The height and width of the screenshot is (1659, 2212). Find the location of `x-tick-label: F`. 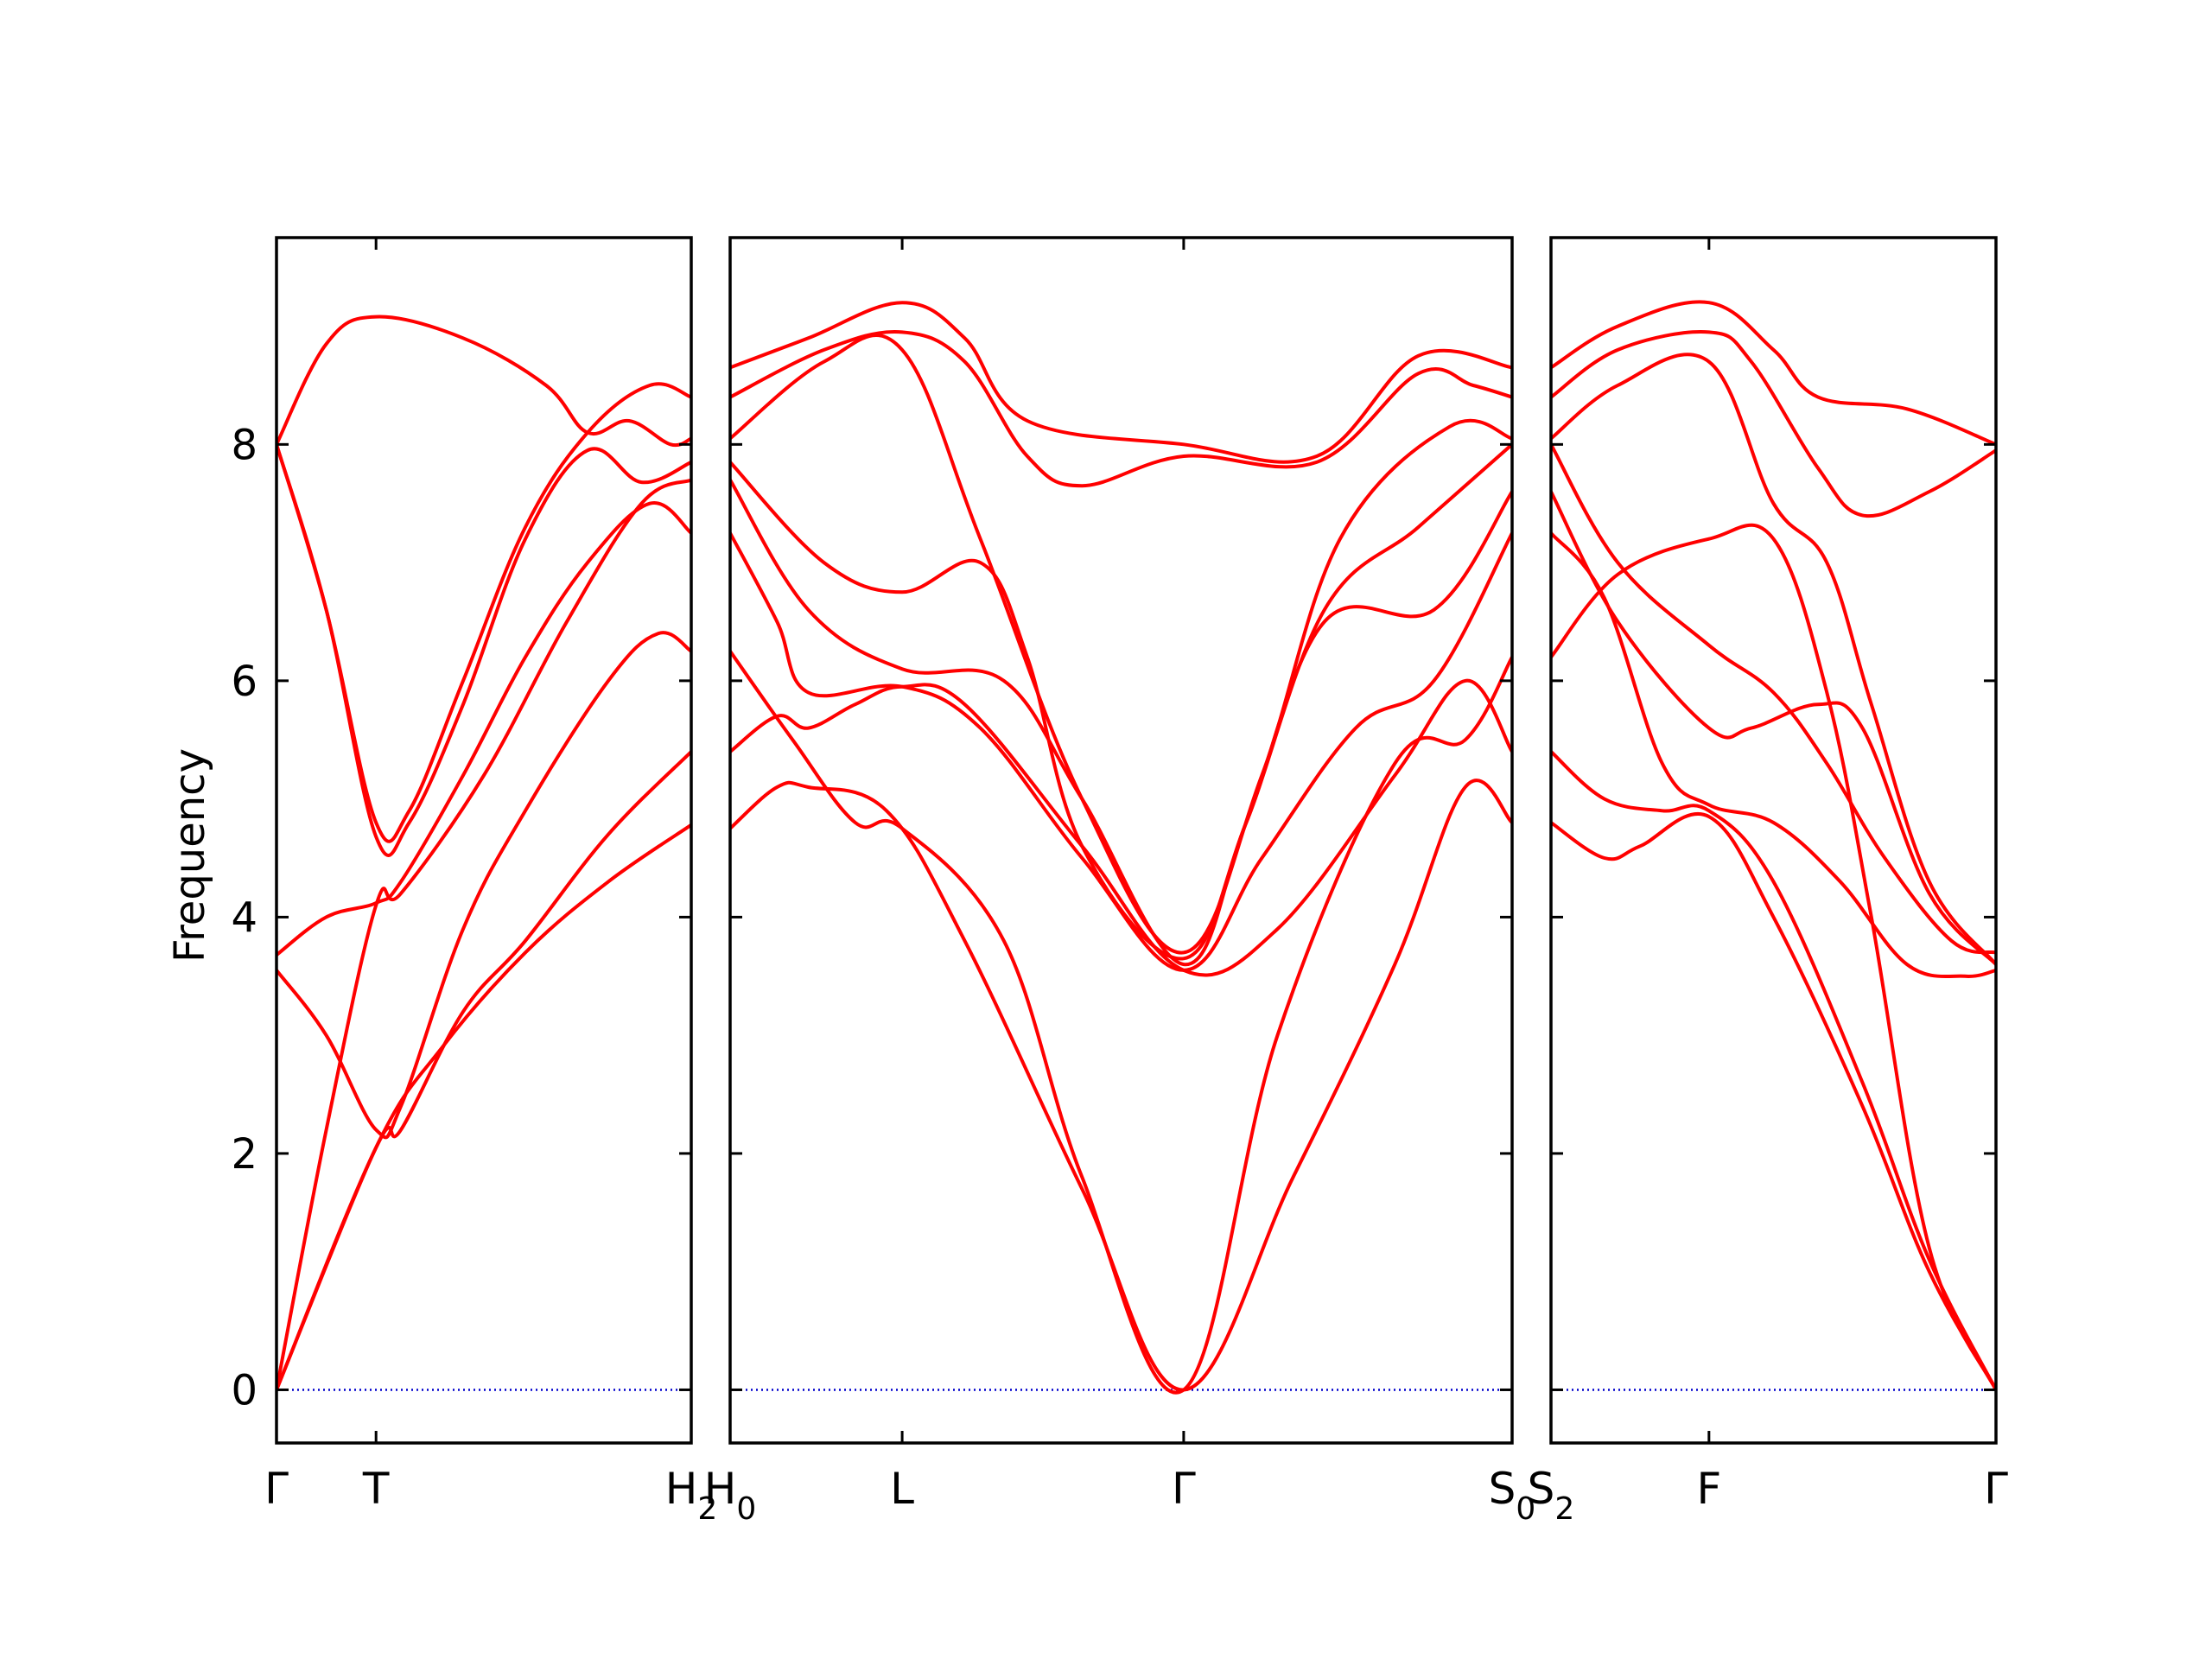

x-tick-label: F is located at coordinates (1708, 1489).